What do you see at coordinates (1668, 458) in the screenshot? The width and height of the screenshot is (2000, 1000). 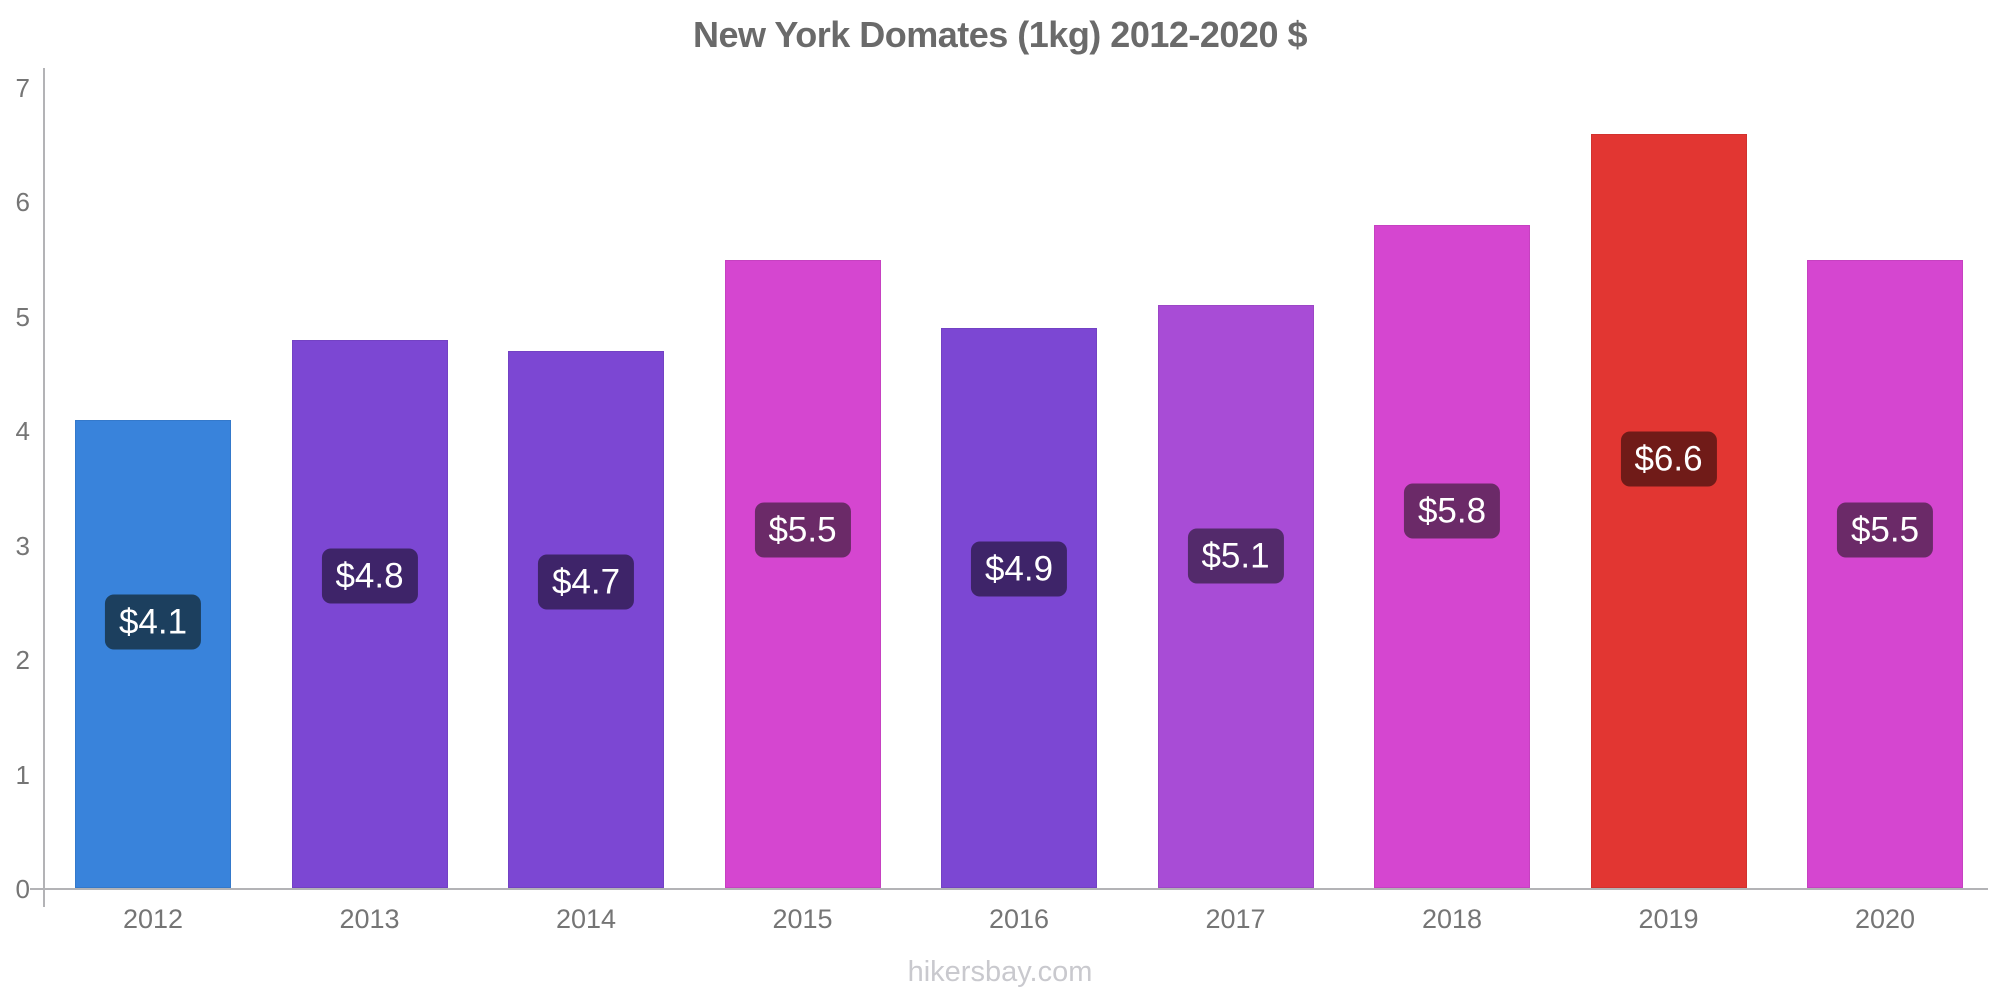 I see `bar-value-badge-2019: $6.6` at bounding box center [1668, 458].